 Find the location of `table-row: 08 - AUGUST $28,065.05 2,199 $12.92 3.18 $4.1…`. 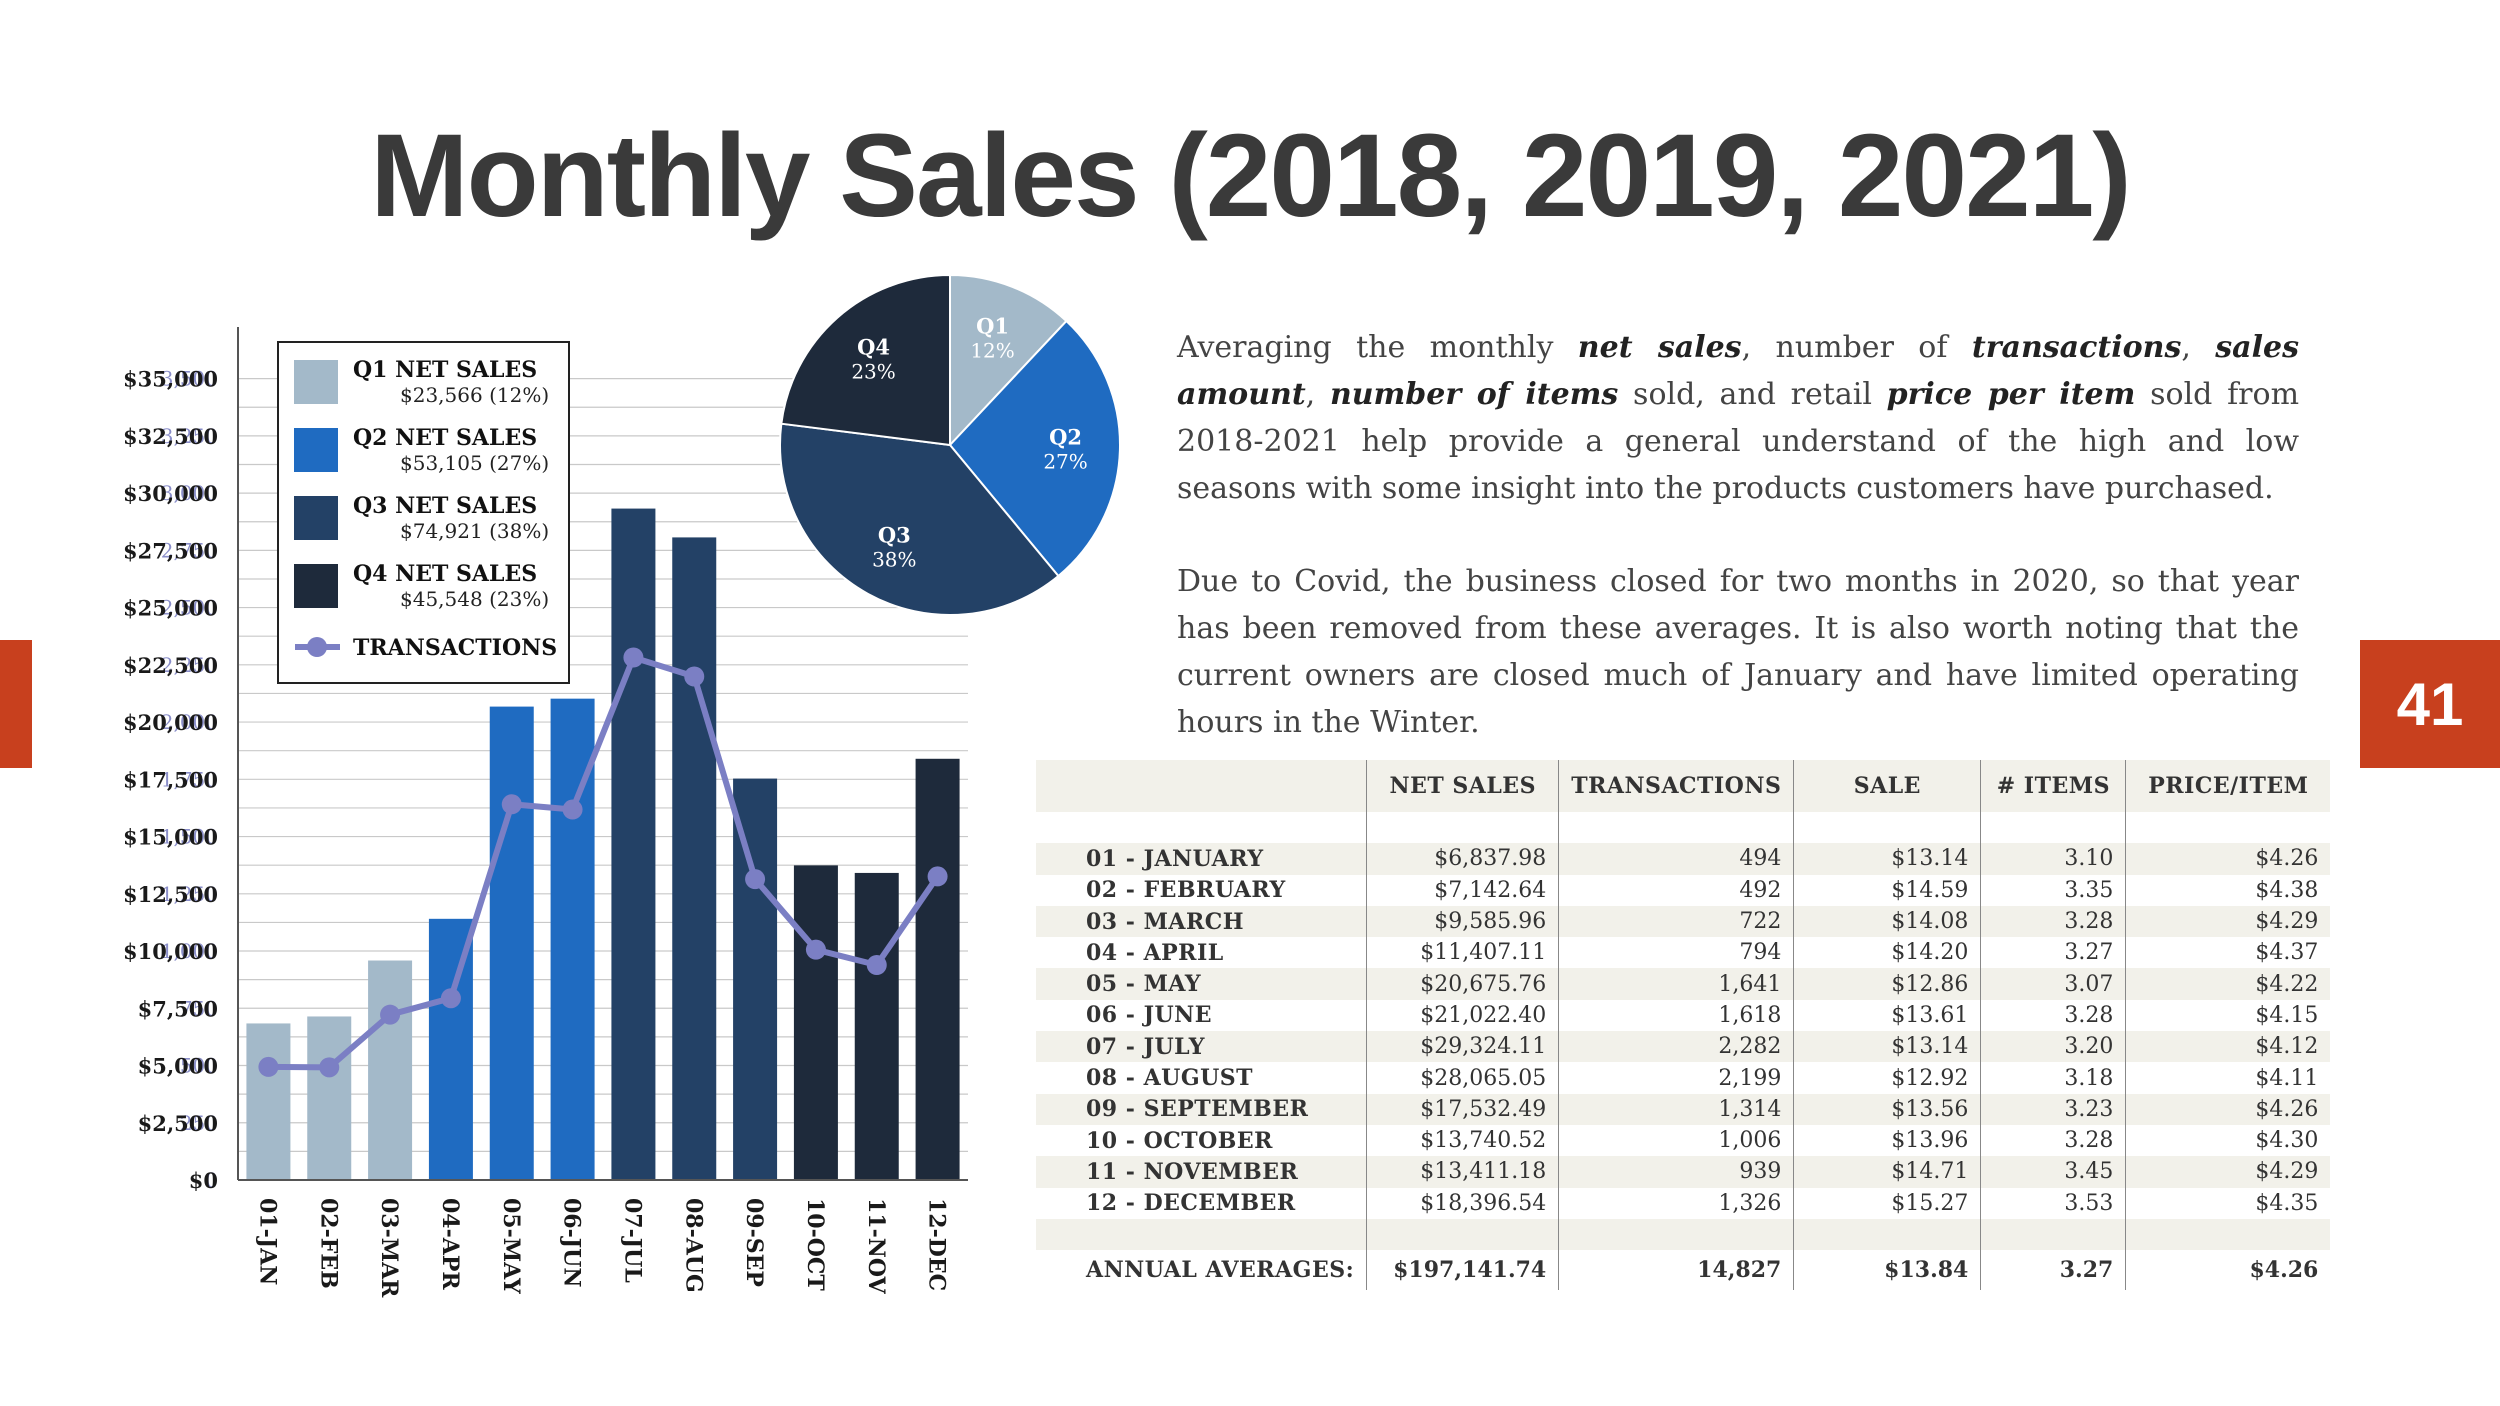

table-row: 08 - AUGUST $28,065.05 2,199 $12.92 3.18 $4.1… is located at coordinates (1683, 1078).